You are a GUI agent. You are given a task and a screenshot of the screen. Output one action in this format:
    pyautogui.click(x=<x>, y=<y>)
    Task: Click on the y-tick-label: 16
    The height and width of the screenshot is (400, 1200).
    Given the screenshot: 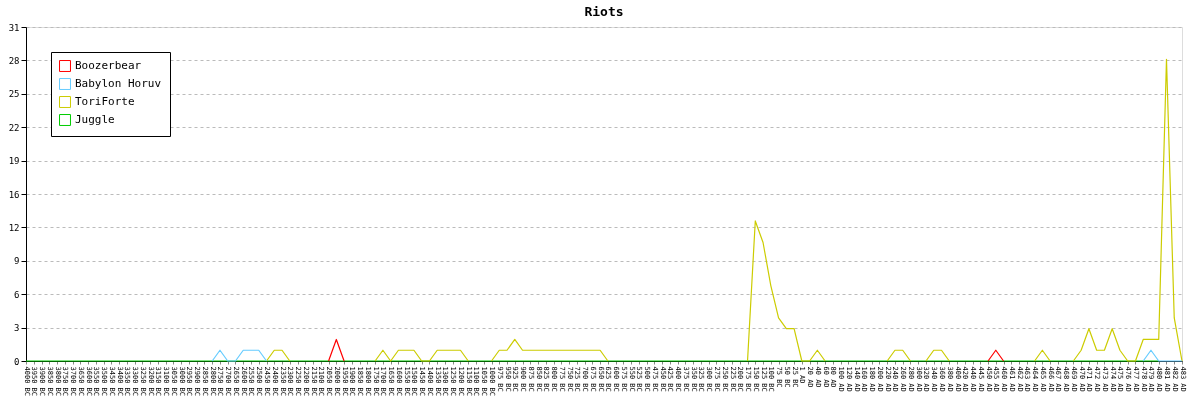 What is the action you would take?
    pyautogui.click(x=14, y=194)
    